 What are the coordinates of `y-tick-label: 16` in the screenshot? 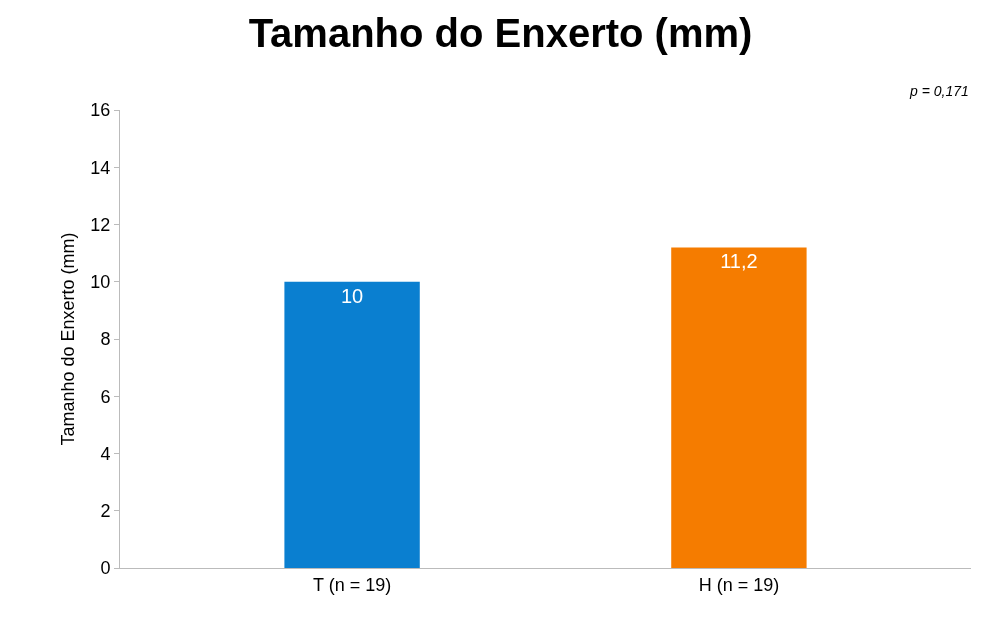 It's located at (100, 110).